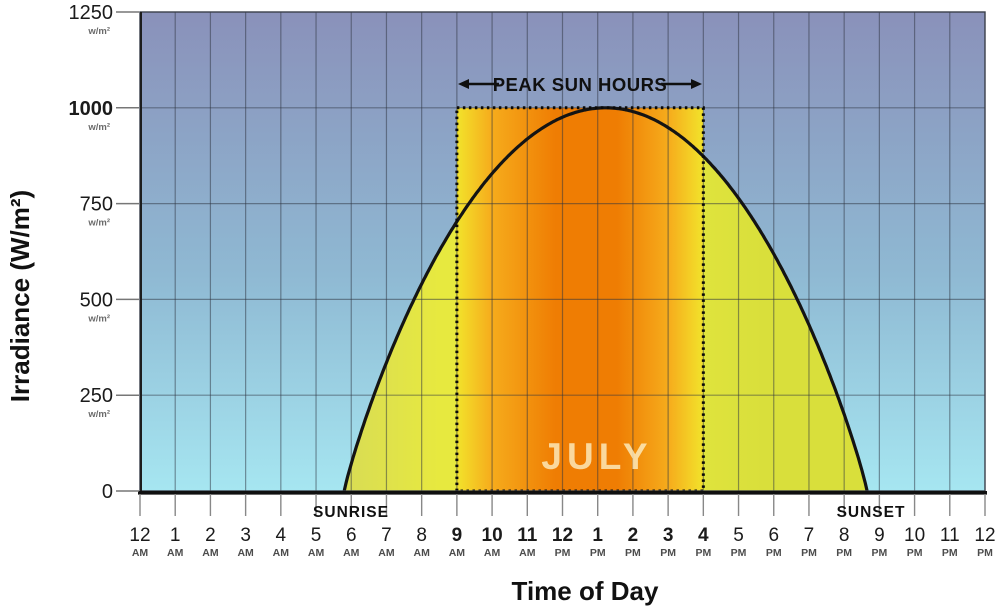 The image size is (1000, 614). What do you see at coordinates (96, 205) in the screenshot?
I see `y-tick-value: 750` at bounding box center [96, 205].